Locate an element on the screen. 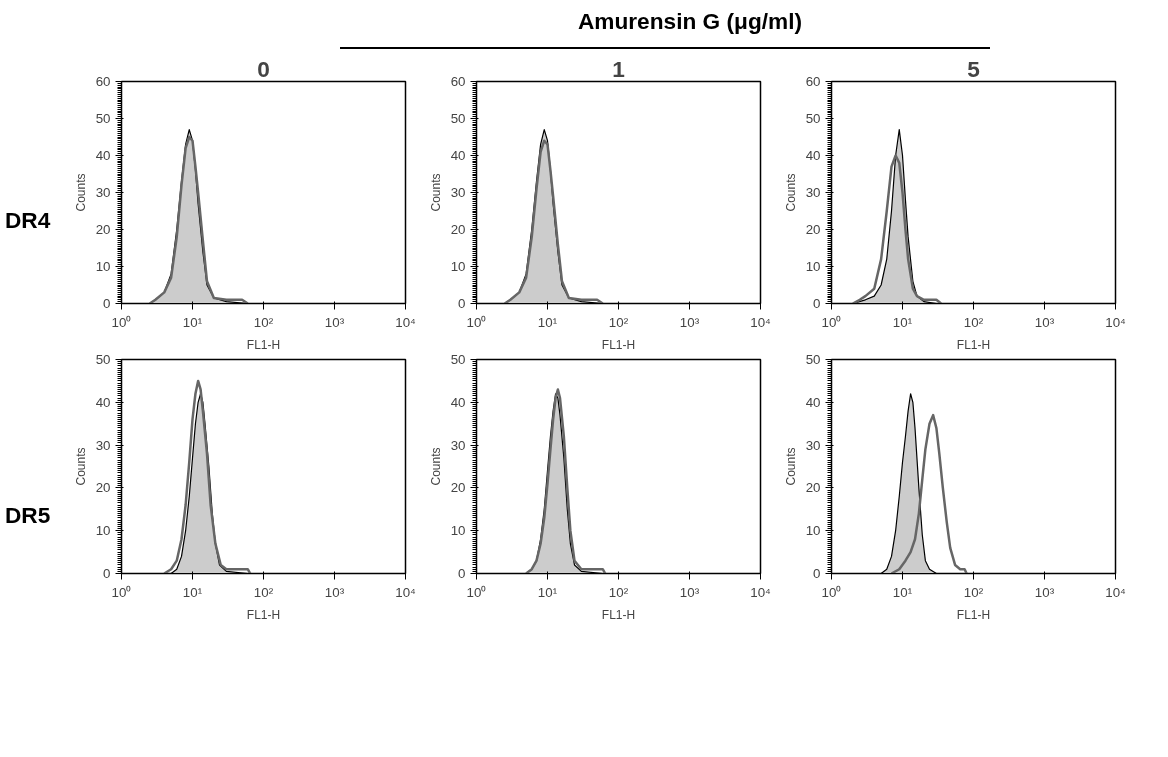 The width and height of the screenshot is (1168, 757). chart-title: 1 is located at coordinates (618, 68).